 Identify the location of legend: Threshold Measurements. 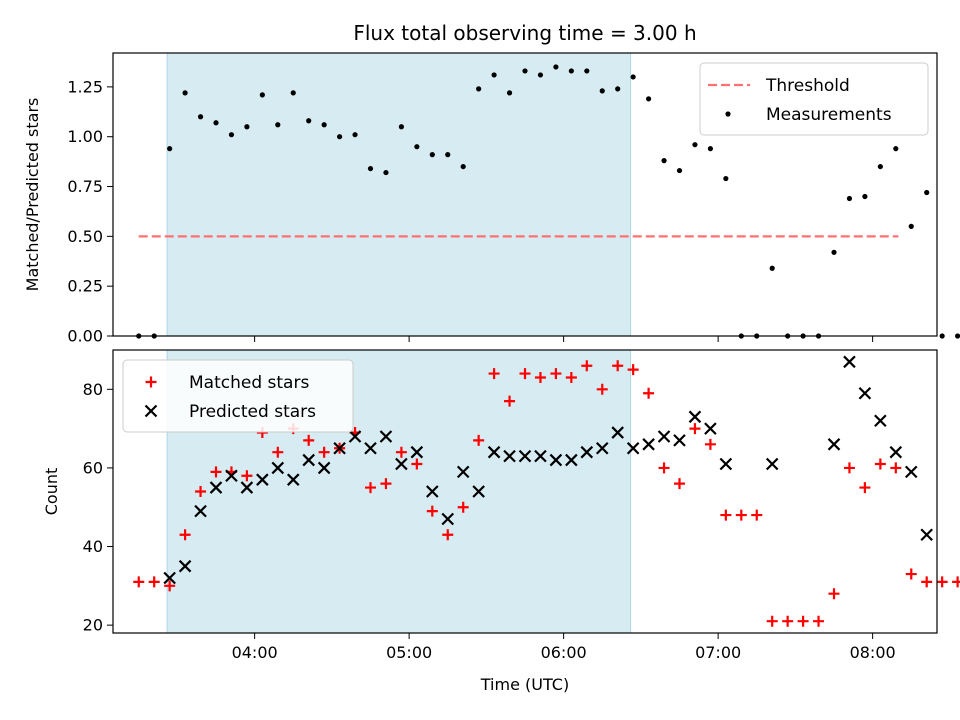
(814, 99).